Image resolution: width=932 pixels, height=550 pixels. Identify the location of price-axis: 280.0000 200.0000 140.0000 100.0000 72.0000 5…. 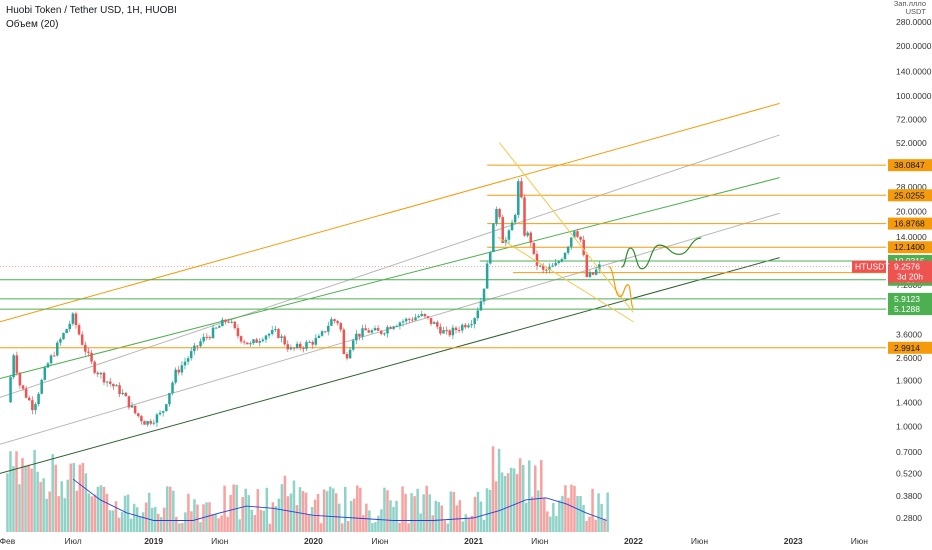
(892, 270).